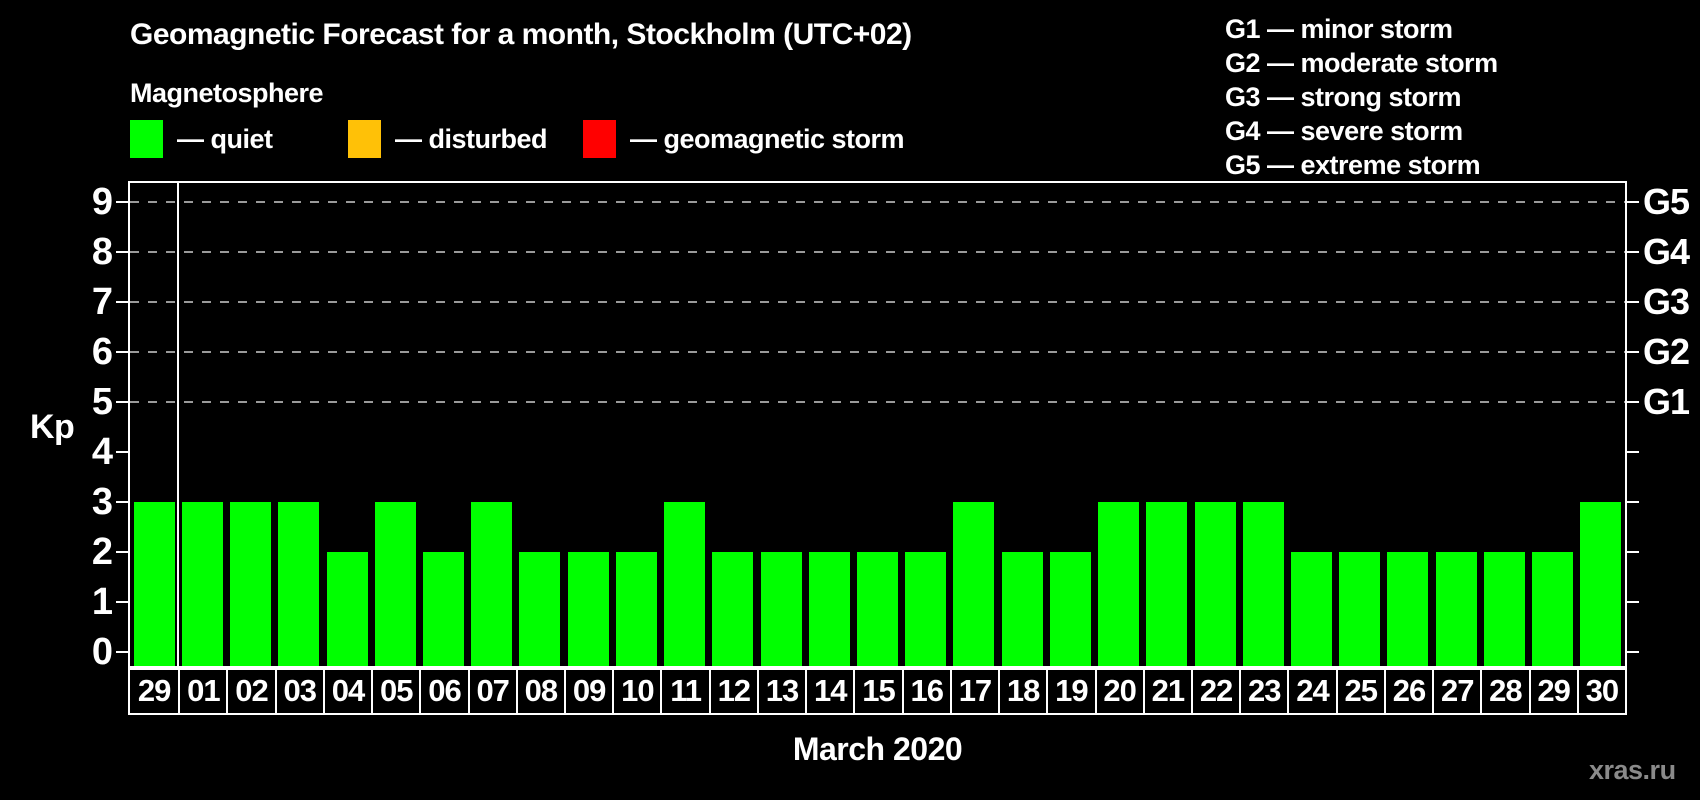 Image resolution: width=1700 pixels, height=800 pixels. I want to click on day-label-15-15: 15, so click(877, 690).